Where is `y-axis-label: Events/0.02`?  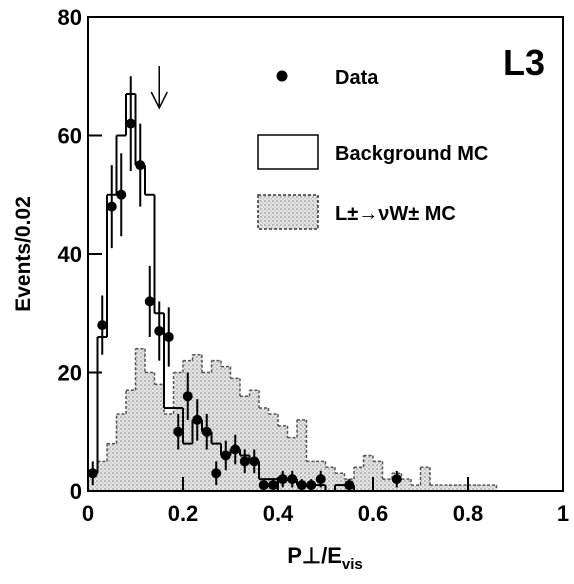 y-axis-label: Events/0.02 is located at coordinates (23, 254).